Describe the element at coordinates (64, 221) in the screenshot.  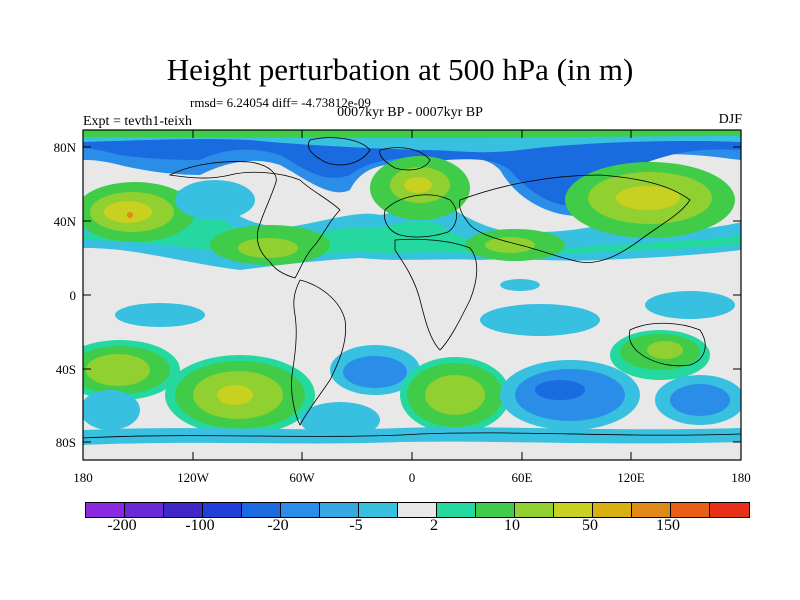
I see `lat-label-40n: 40N` at that location.